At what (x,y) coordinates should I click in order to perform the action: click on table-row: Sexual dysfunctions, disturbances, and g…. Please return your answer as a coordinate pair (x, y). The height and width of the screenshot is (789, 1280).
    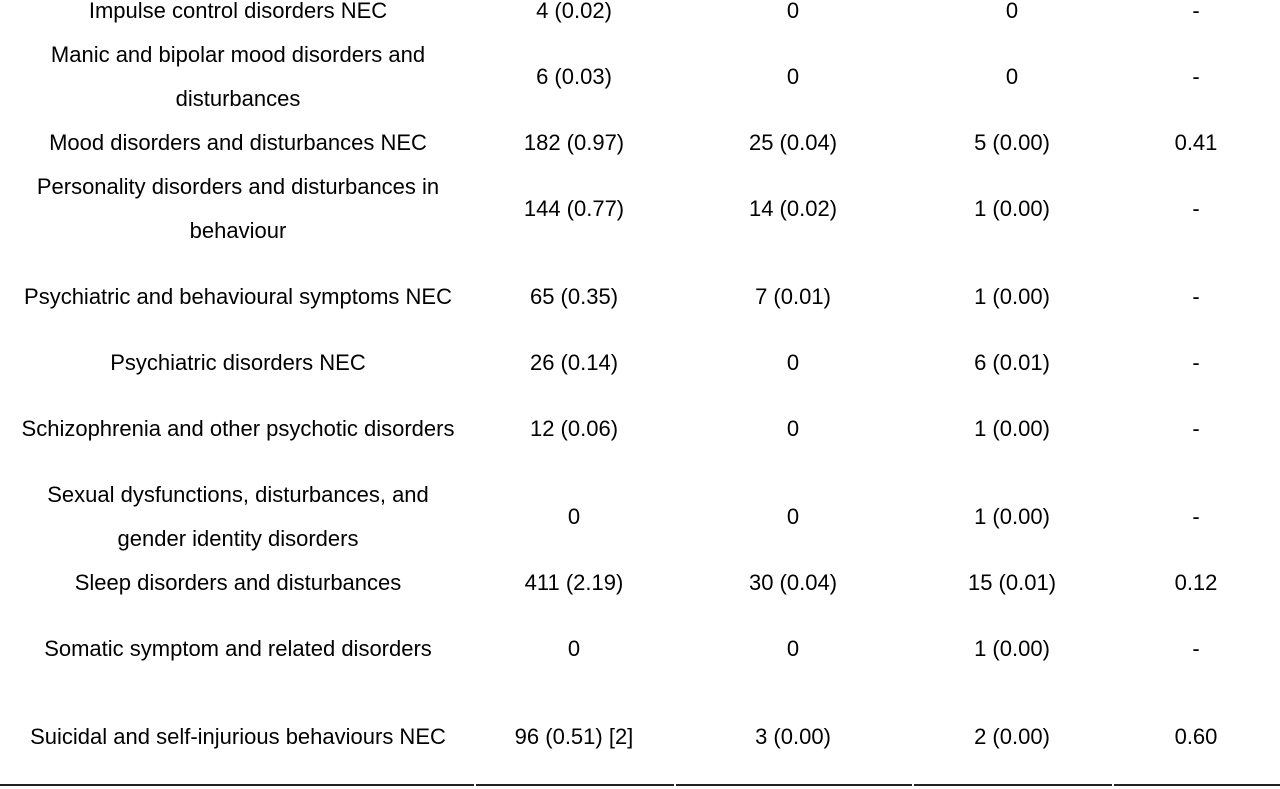
    Looking at the image, I should click on (640, 517).